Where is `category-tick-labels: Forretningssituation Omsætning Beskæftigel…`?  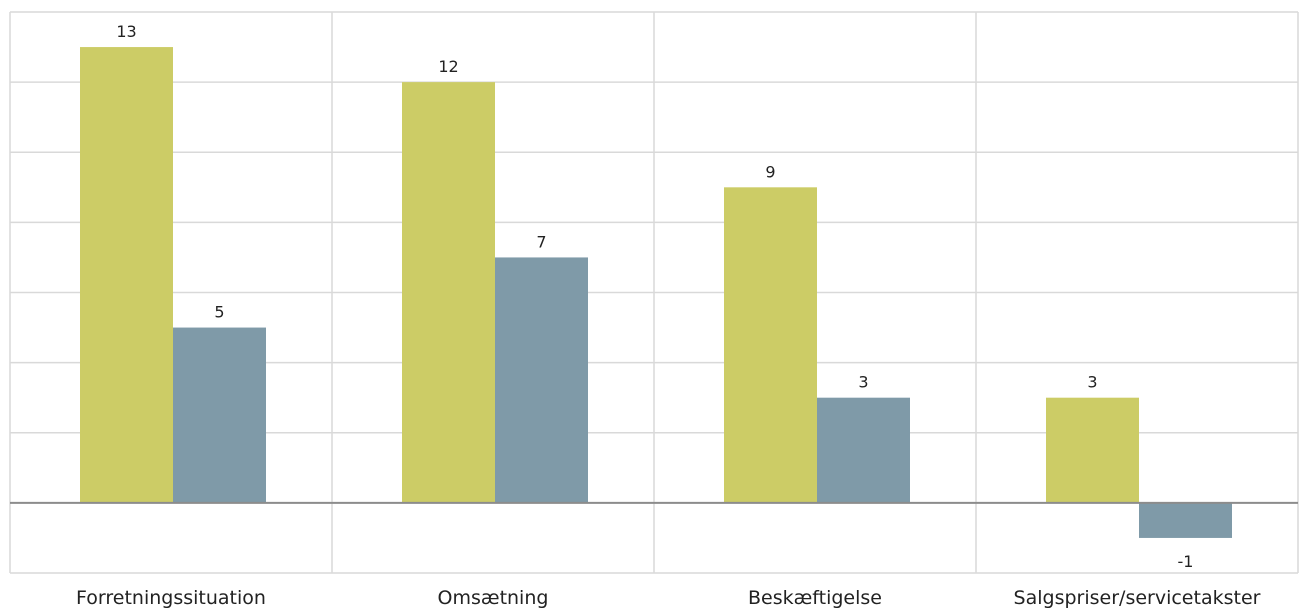 category-tick-labels: Forretningssituation Omsætning Beskæftigel… is located at coordinates (668, 598).